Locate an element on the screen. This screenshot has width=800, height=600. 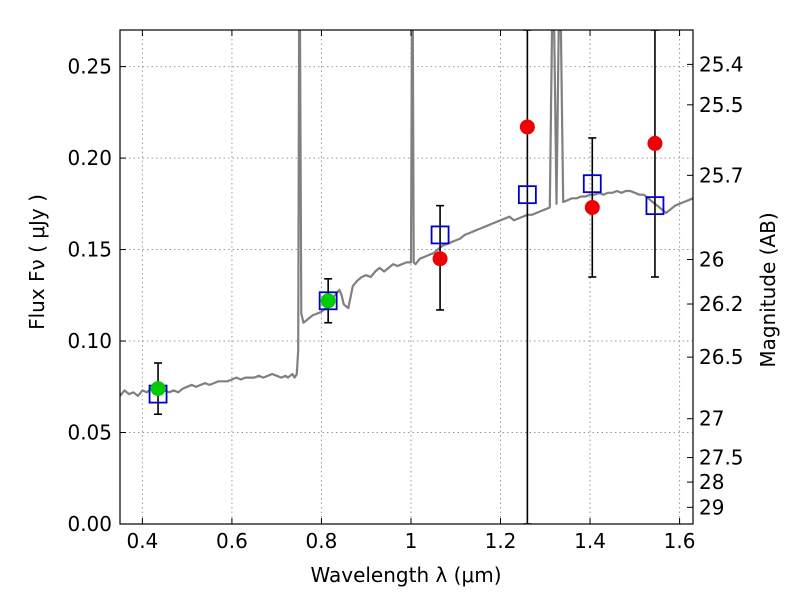
y-tick-label: 0.15 is located at coordinates (89, 250).